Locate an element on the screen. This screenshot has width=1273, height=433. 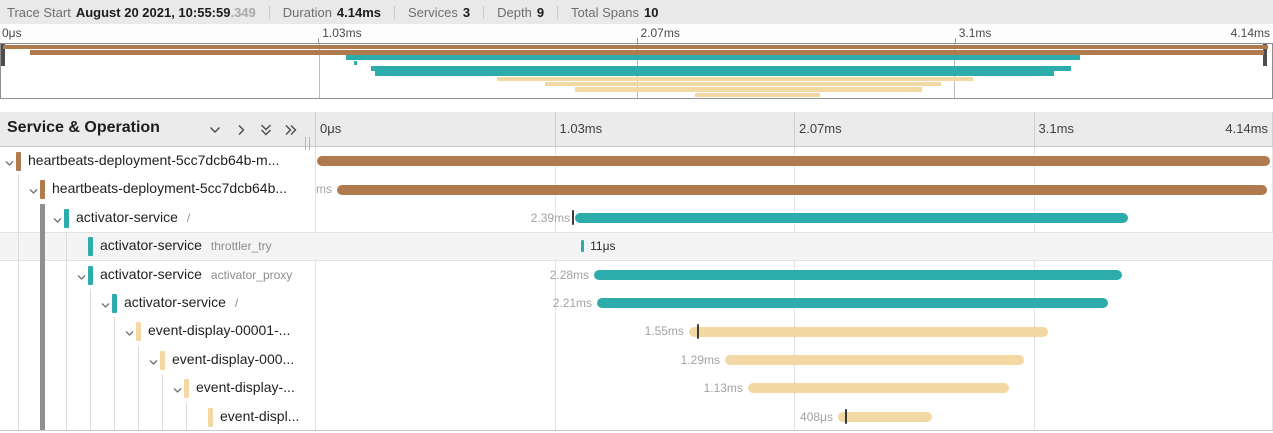
span-row: activator-service/ 2.39ms is located at coordinates (636, 218).